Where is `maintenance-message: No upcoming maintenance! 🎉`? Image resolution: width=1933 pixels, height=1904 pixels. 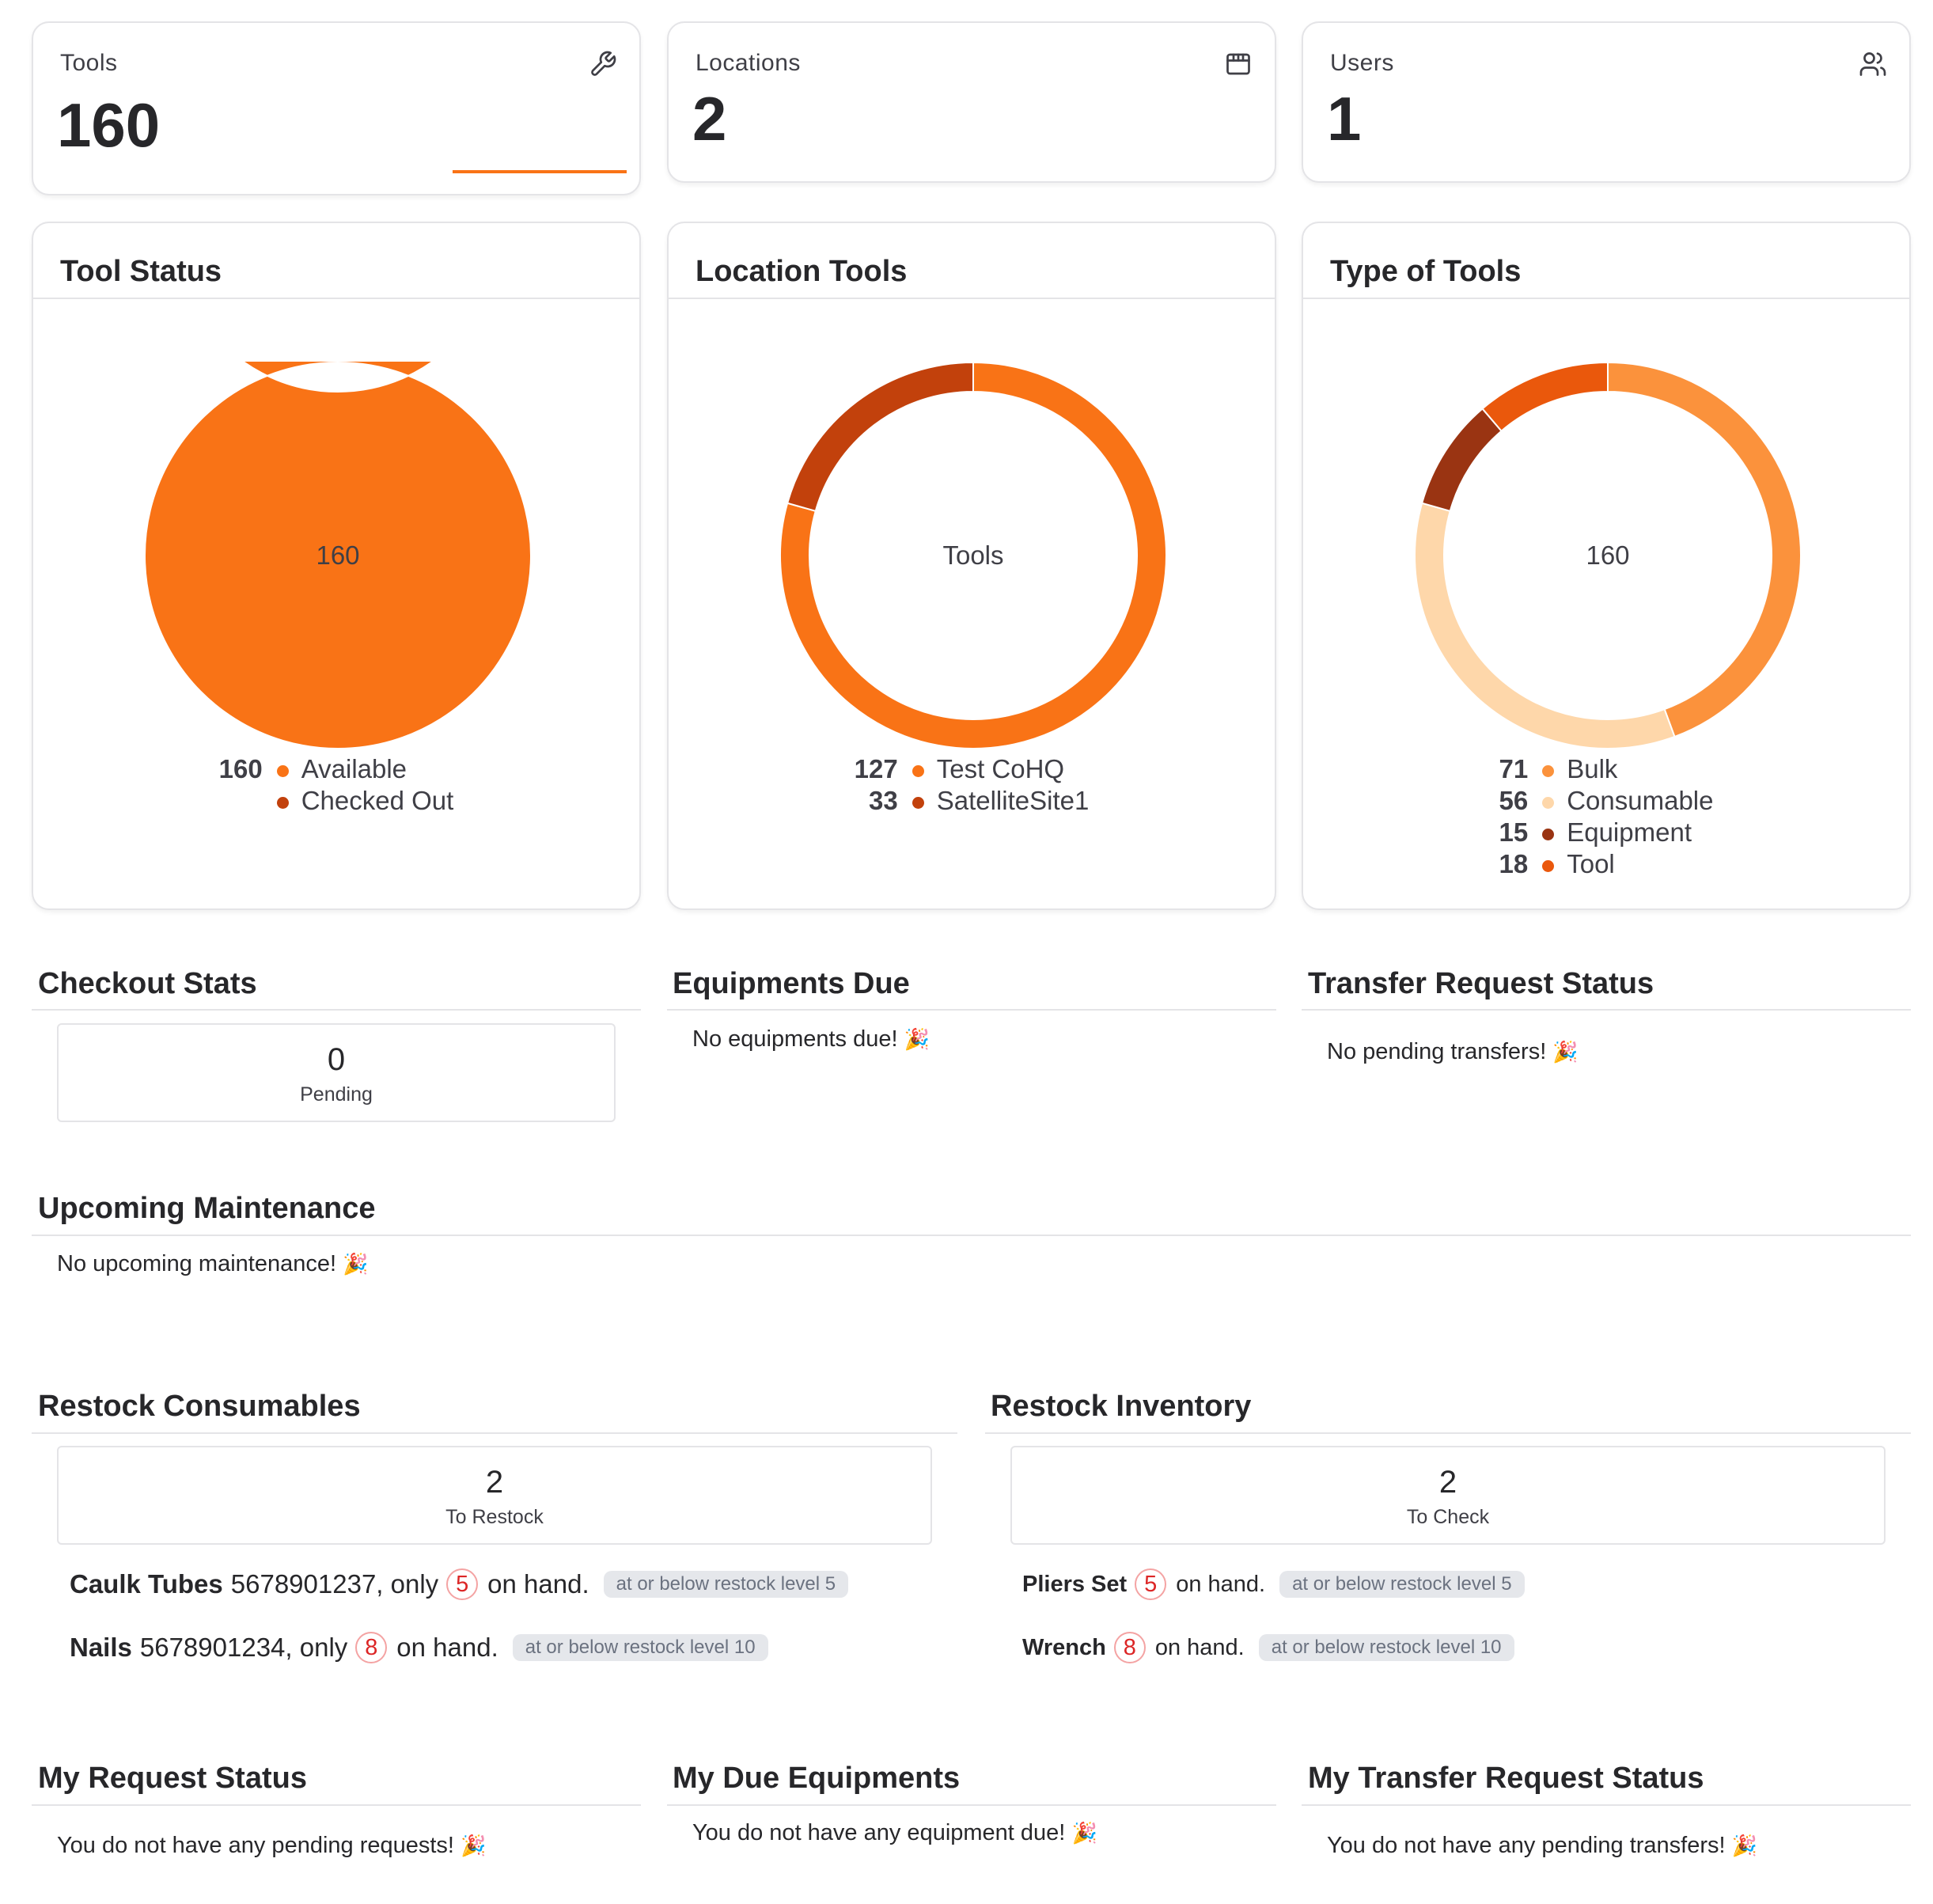 maintenance-message: No upcoming maintenance! 🎉 is located at coordinates (212, 1264).